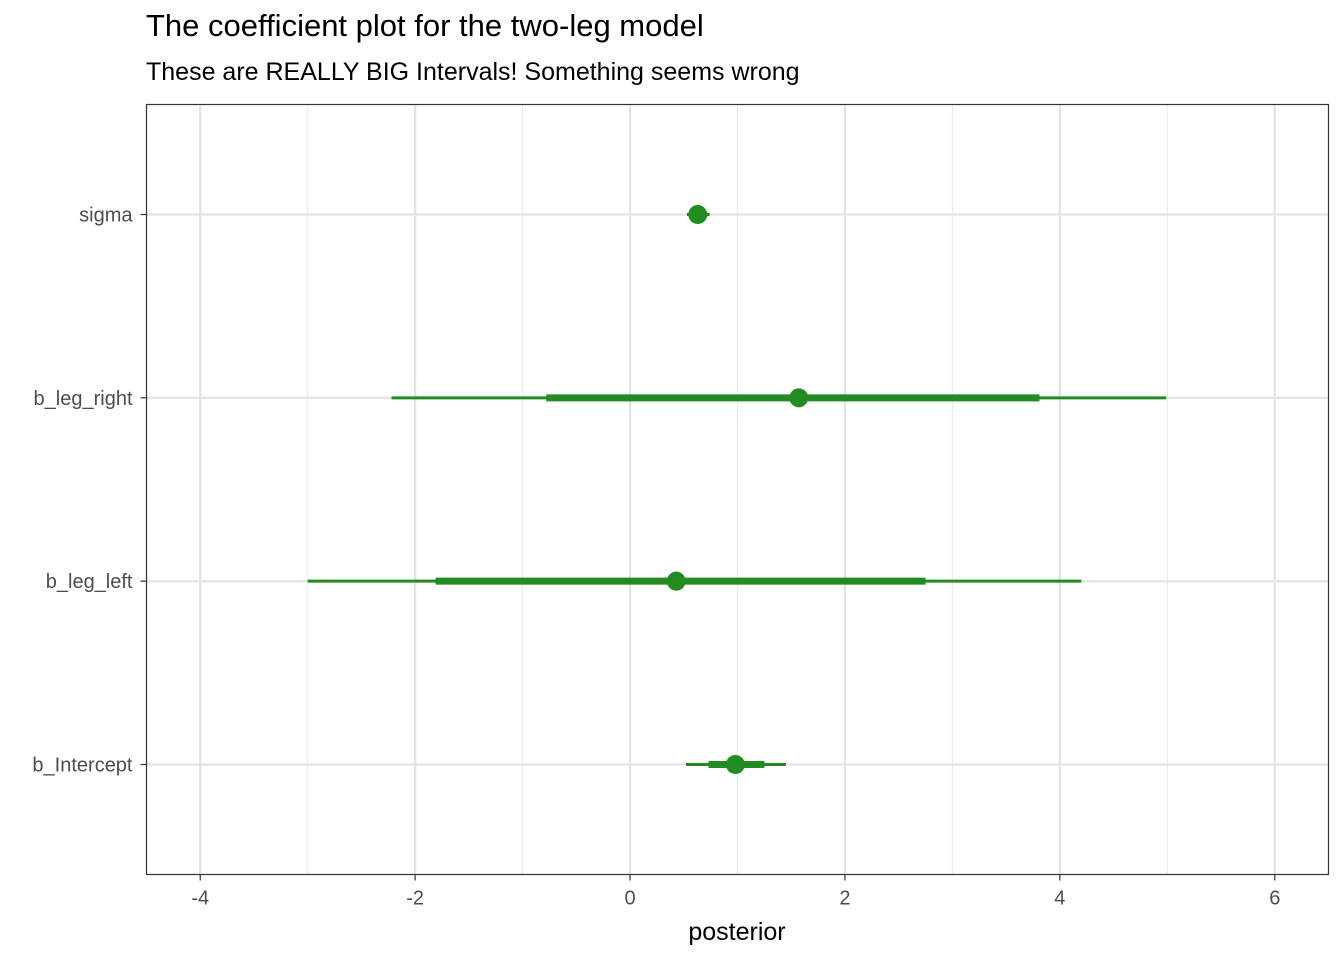  I want to click on point-estimate-b_leg_right, so click(799, 398).